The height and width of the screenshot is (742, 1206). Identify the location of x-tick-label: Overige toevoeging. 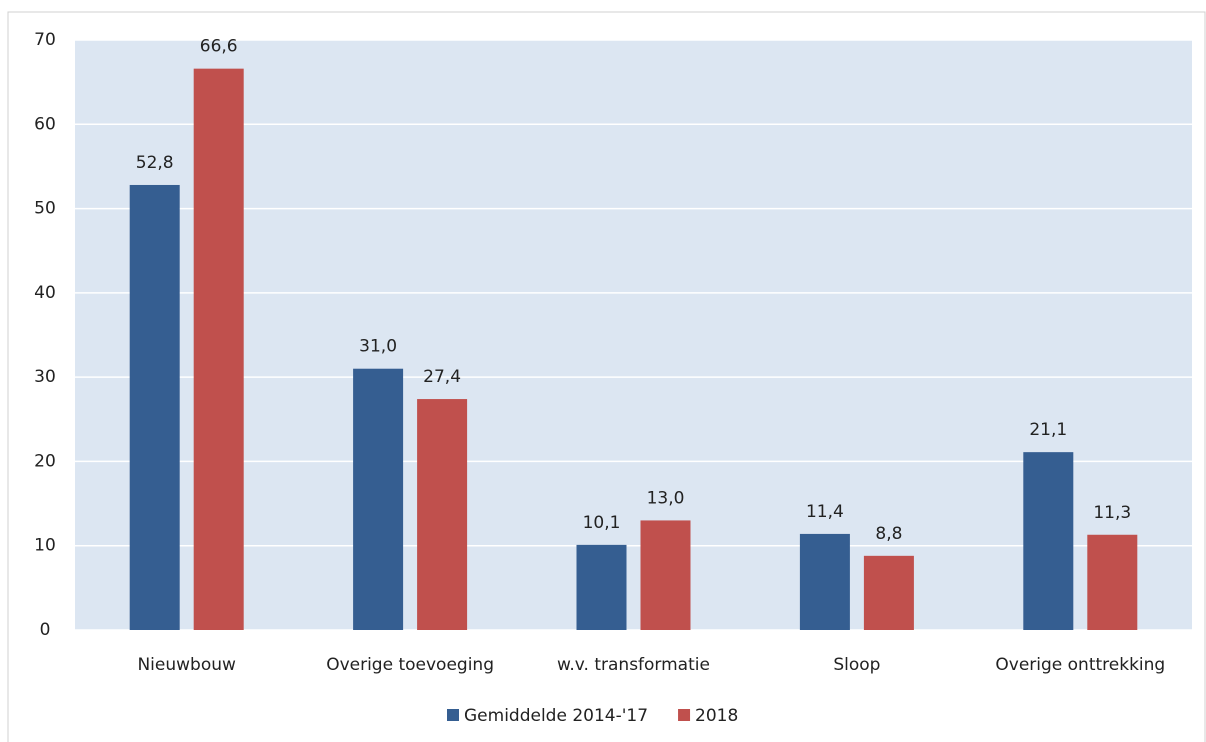
(410, 665).